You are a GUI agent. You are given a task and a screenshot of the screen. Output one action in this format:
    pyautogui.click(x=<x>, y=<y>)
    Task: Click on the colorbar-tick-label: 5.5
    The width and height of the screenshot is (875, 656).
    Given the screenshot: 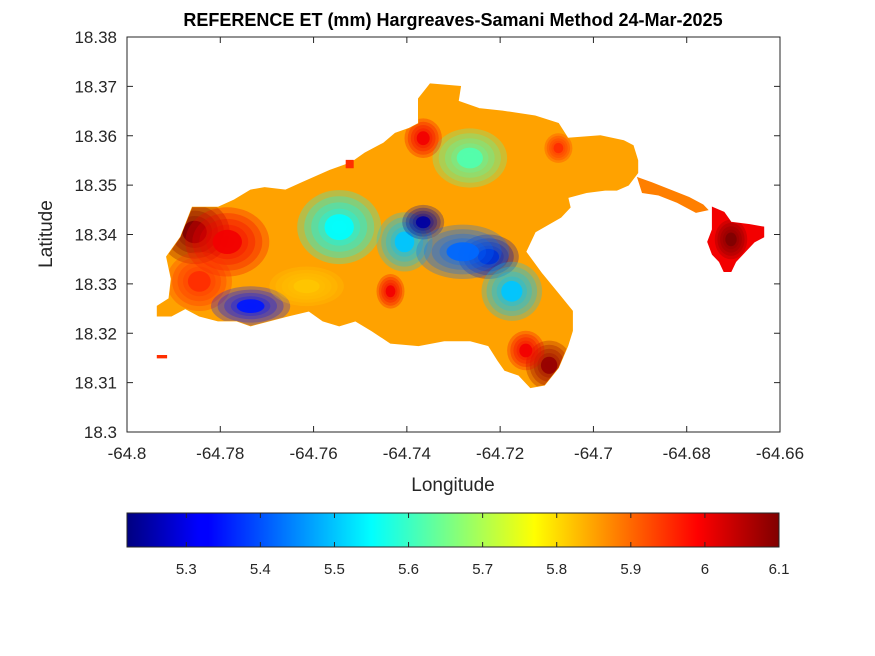 What is the action you would take?
    pyautogui.click(x=334, y=569)
    